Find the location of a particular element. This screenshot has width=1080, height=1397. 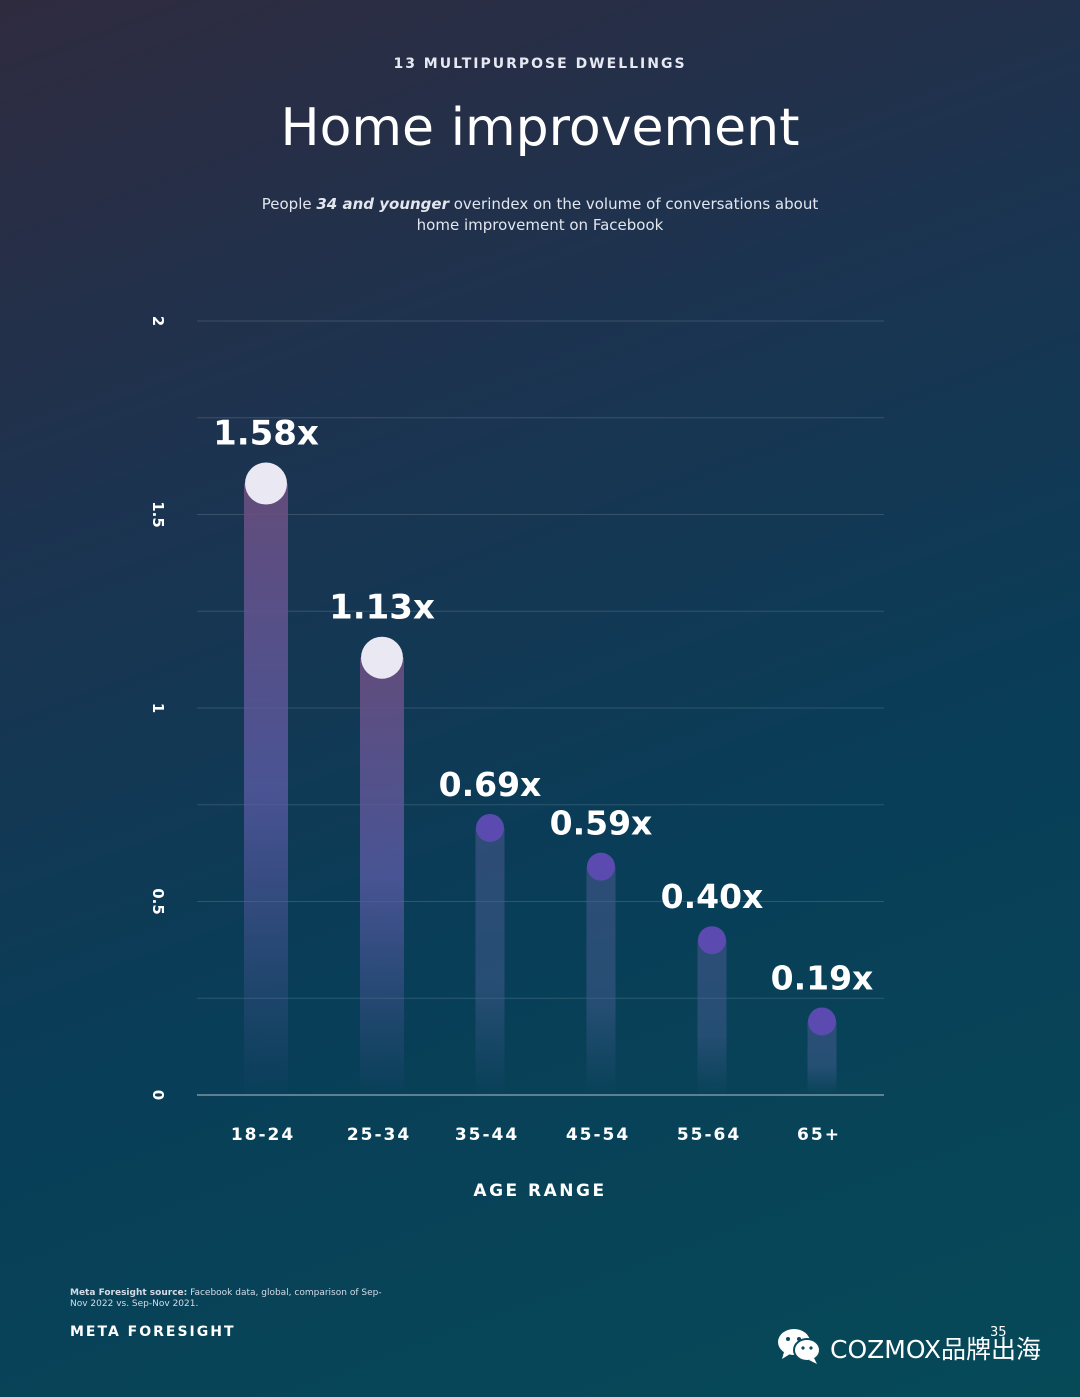

data-label: 0.59x is located at coordinates (601, 823).